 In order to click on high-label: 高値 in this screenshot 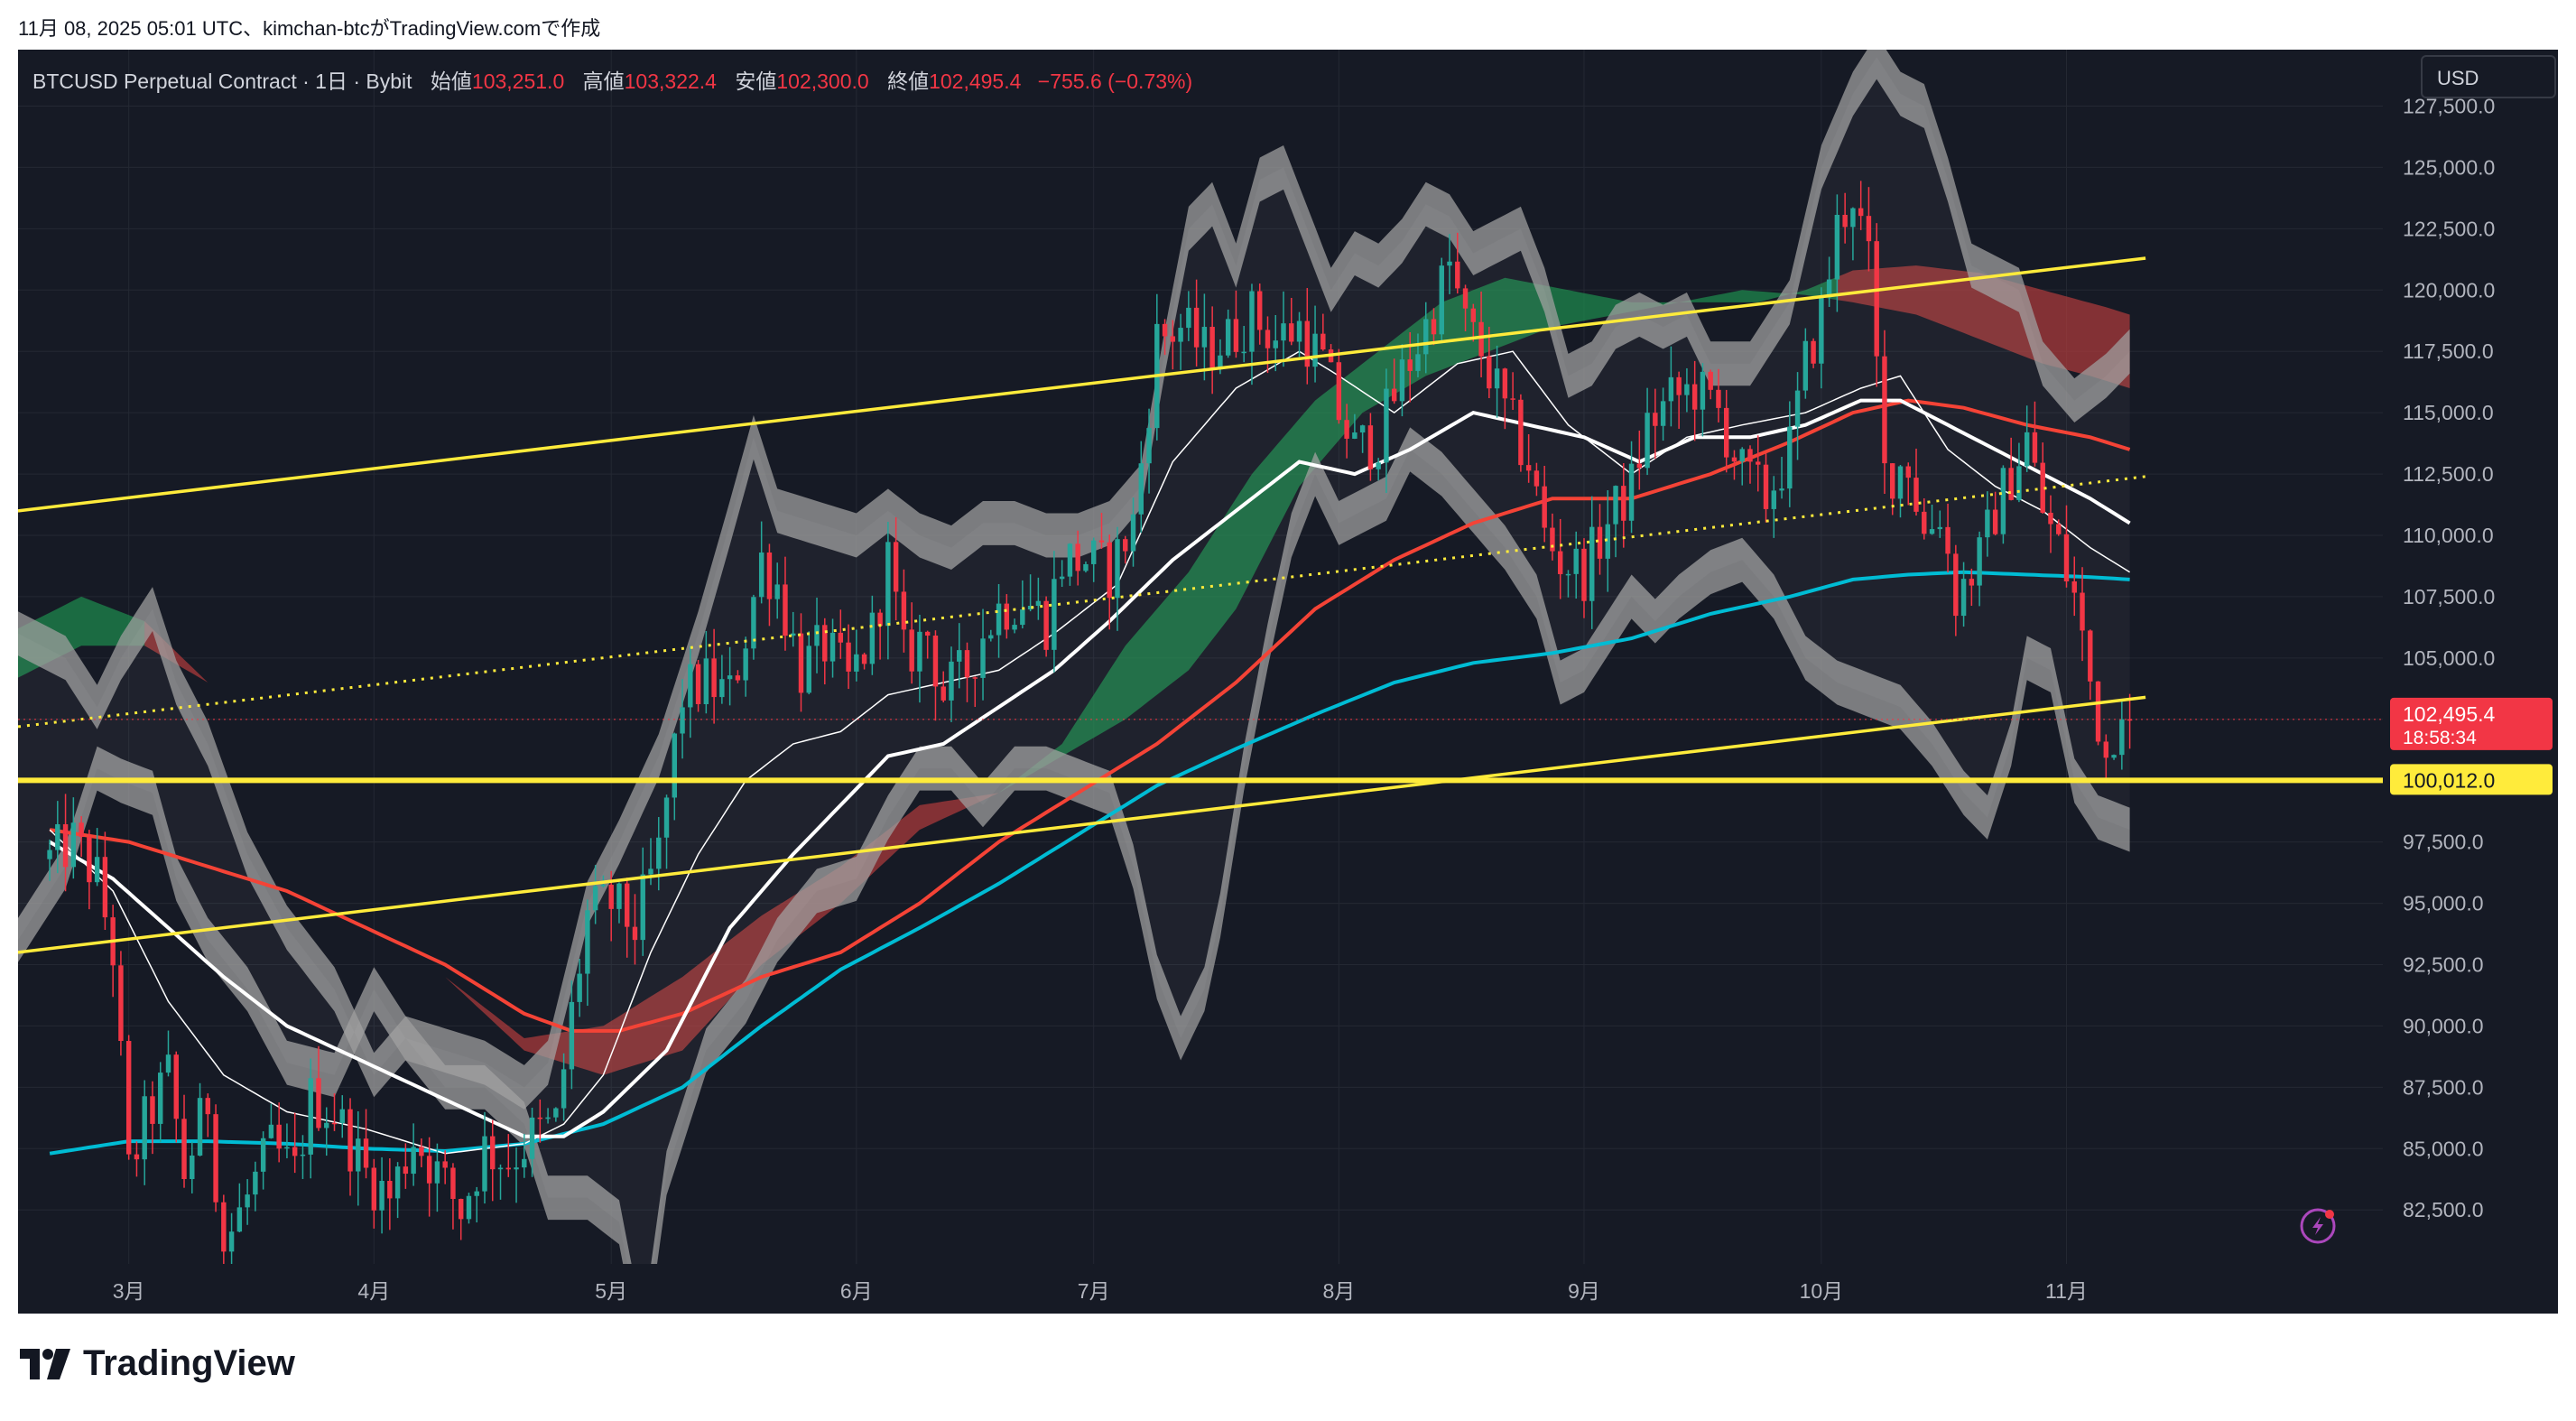, I will do `click(604, 81)`.